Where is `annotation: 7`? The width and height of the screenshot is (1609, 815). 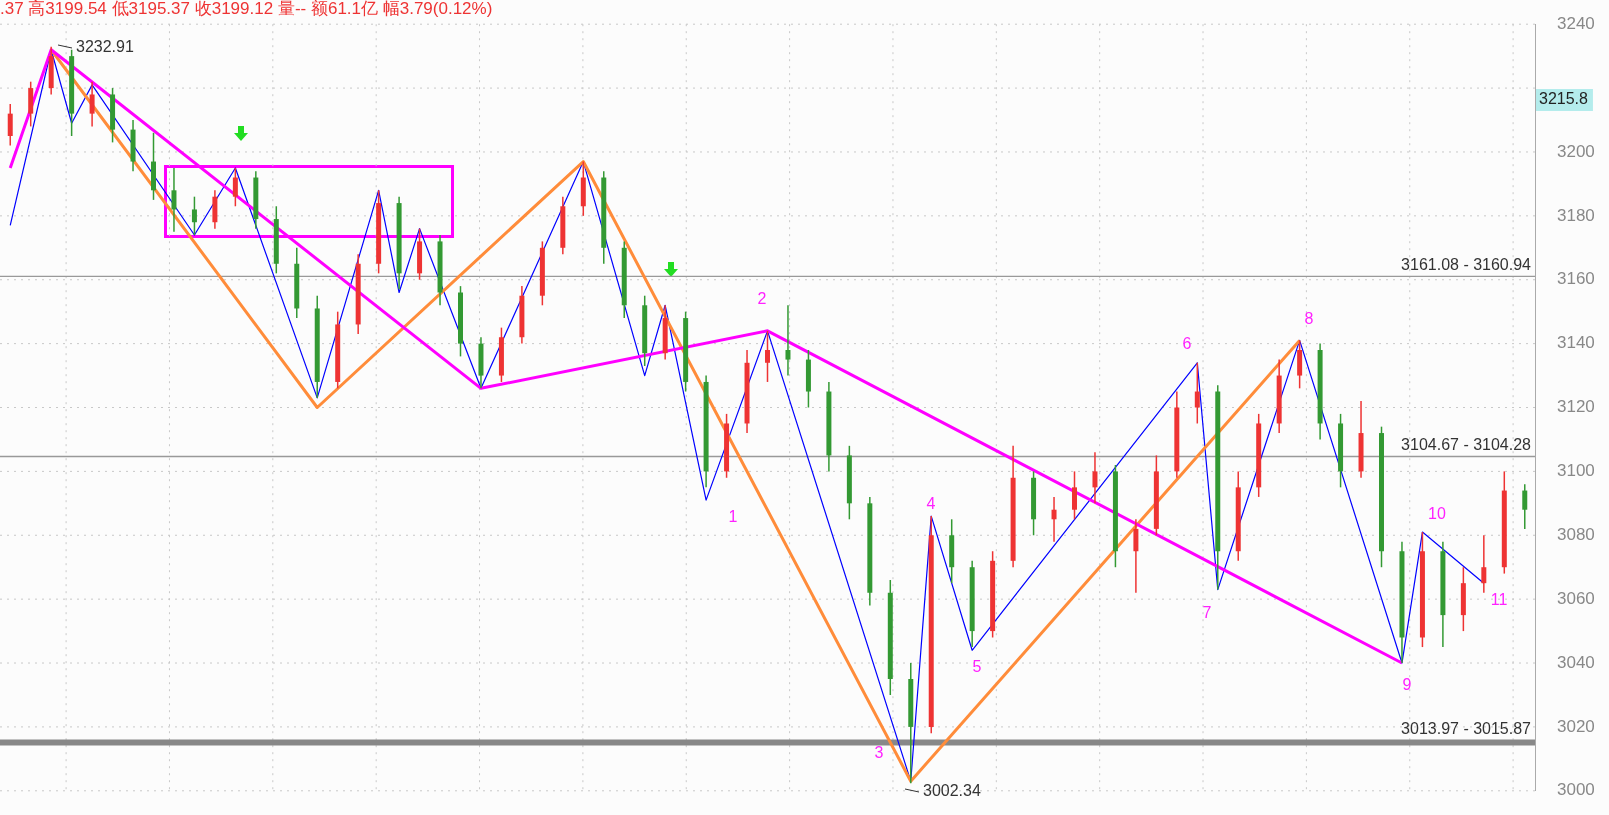
annotation: 7 is located at coordinates (1207, 613).